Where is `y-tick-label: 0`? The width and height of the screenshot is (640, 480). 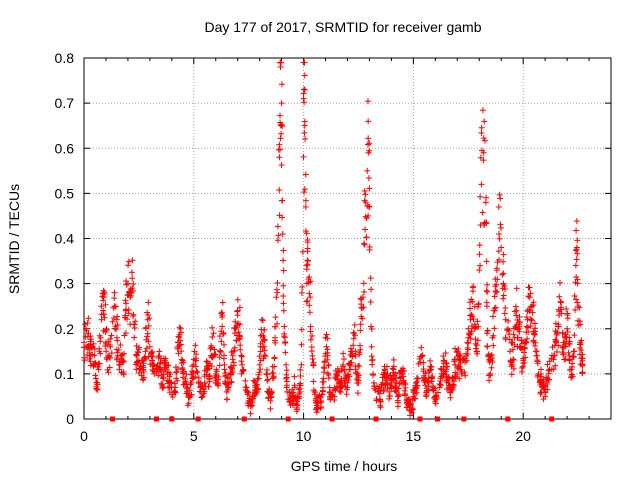 y-tick-label: 0 is located at coordinates (70, 419).